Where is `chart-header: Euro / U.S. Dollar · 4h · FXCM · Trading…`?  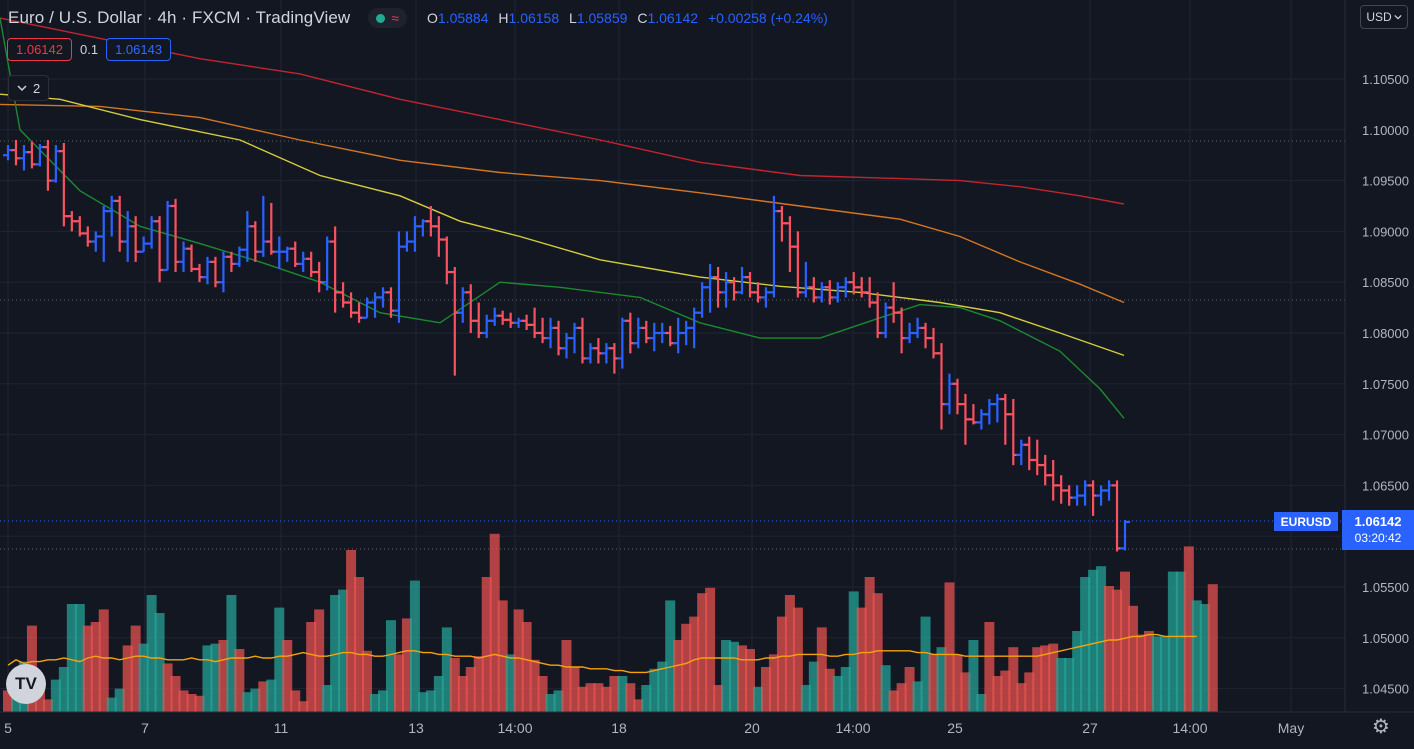 chart-header: Euro / U.S. Dollar · 4h · FXCM · Trading… is located at coordinates (414, 18).